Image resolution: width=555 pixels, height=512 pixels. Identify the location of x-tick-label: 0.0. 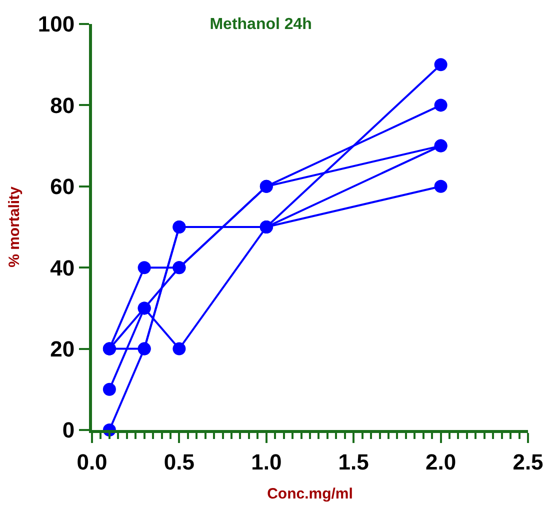
(92, 461).